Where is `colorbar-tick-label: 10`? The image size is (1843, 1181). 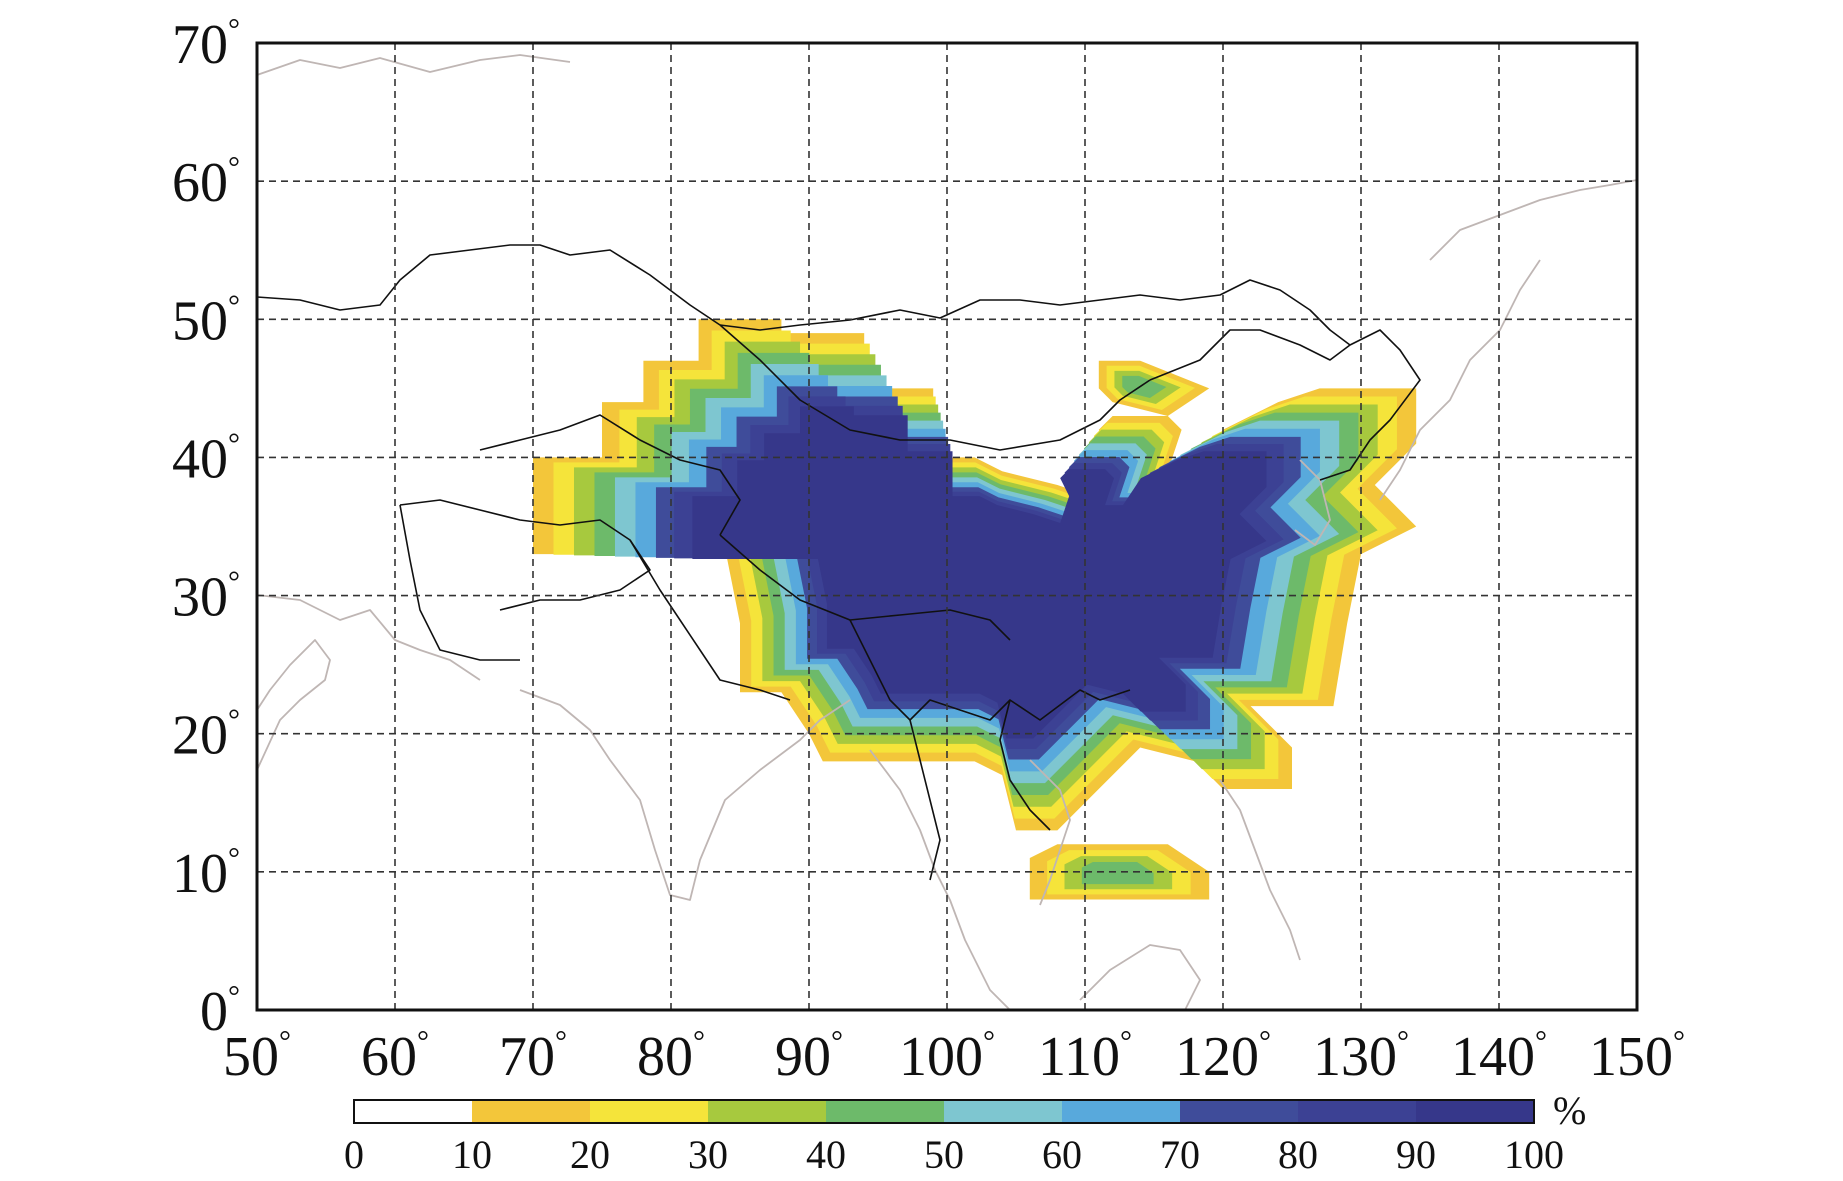 colorbar-tick-label: 10 is located at coordinates (472, 1154).